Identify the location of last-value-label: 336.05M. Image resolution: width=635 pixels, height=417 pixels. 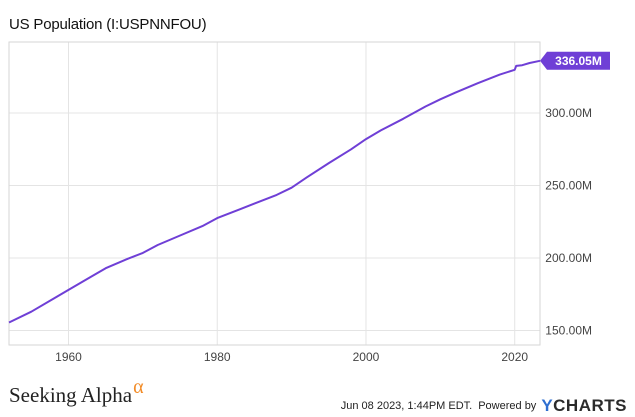
(578, 61).